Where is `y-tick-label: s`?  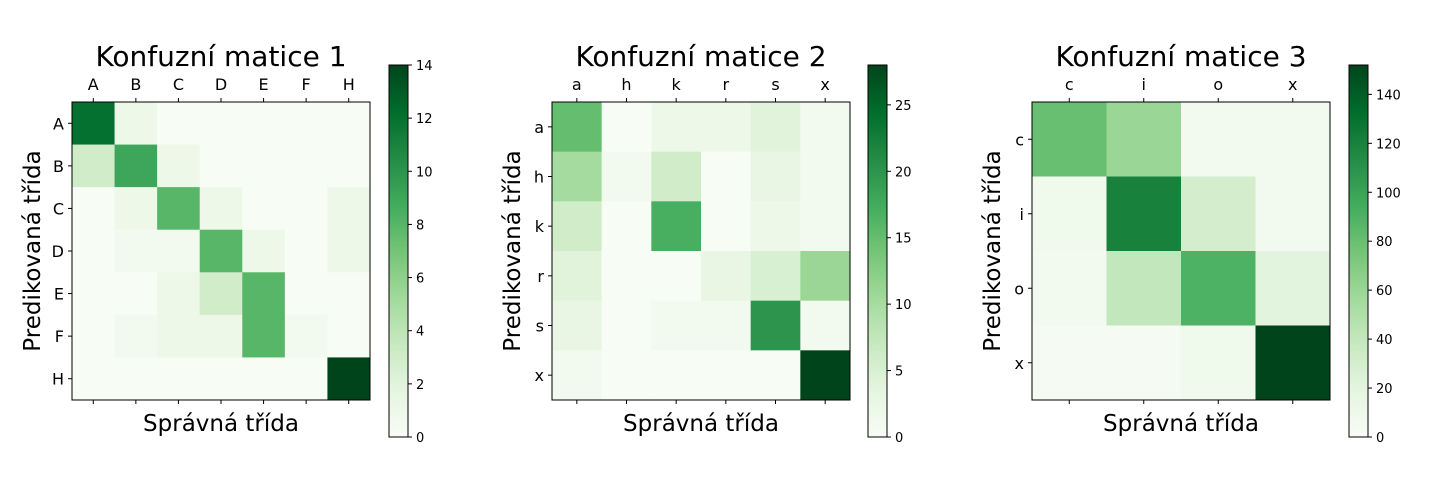
y-tick-label: s is located at coordinates (540, 326).